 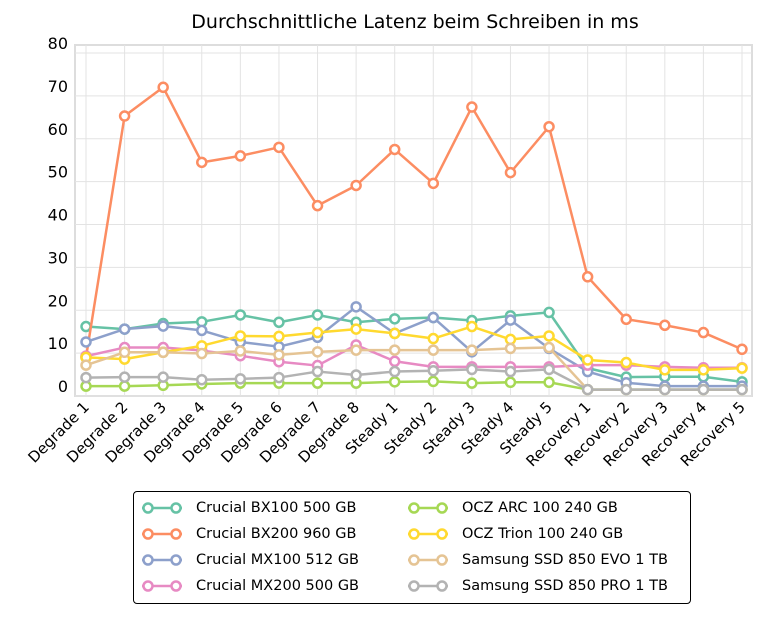 I want to click on y-tick-label: 80, so click(x=58, y=43).